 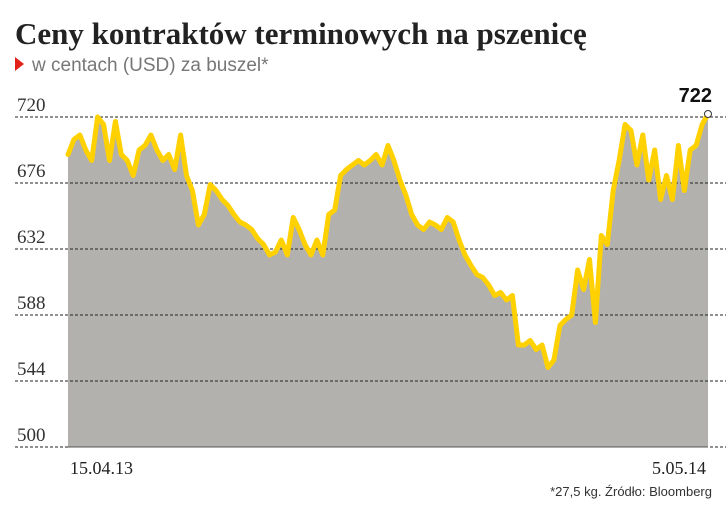 What do you see at coordinates (31, 105) in the screenshot?
I see `y-tick-label: 720` at bounding box center [31, 105].